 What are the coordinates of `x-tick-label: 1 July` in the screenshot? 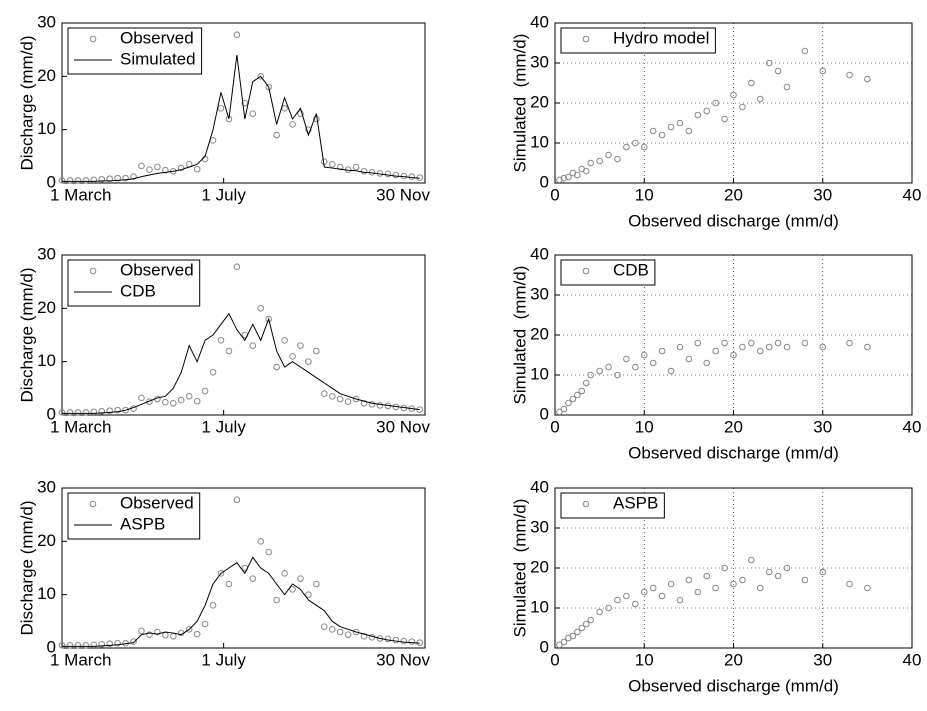 It's located at (223, 426).